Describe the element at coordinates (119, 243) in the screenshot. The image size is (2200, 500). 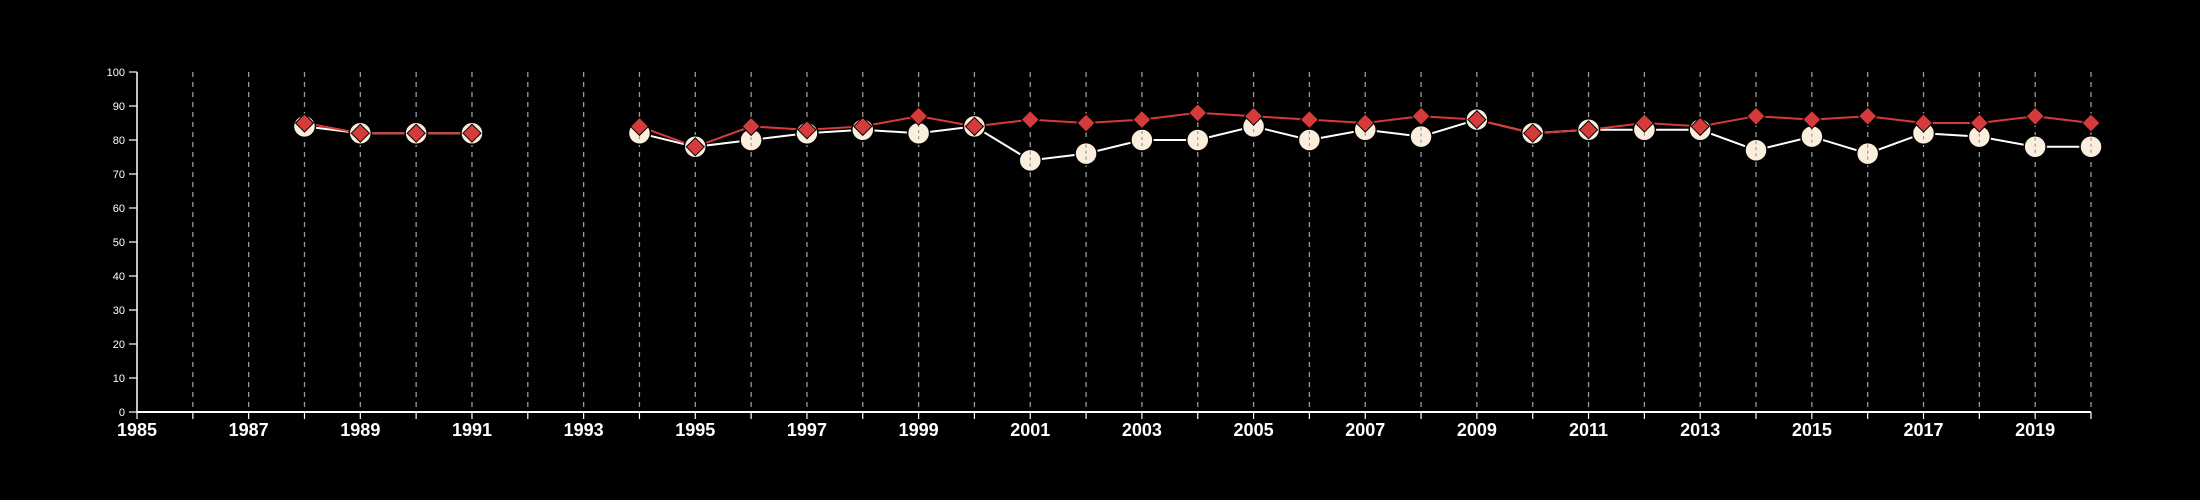
I see `y-tick-label-50: 50` at that location.